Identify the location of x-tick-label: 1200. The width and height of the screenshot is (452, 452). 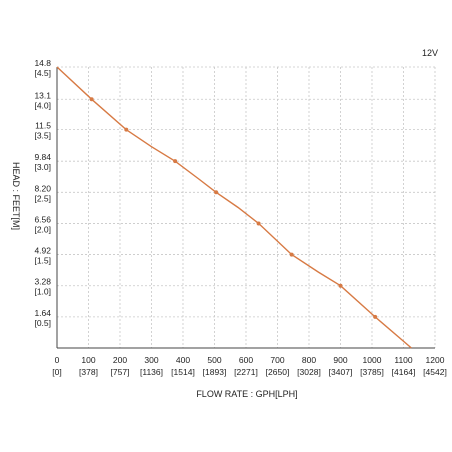
(435, 360).